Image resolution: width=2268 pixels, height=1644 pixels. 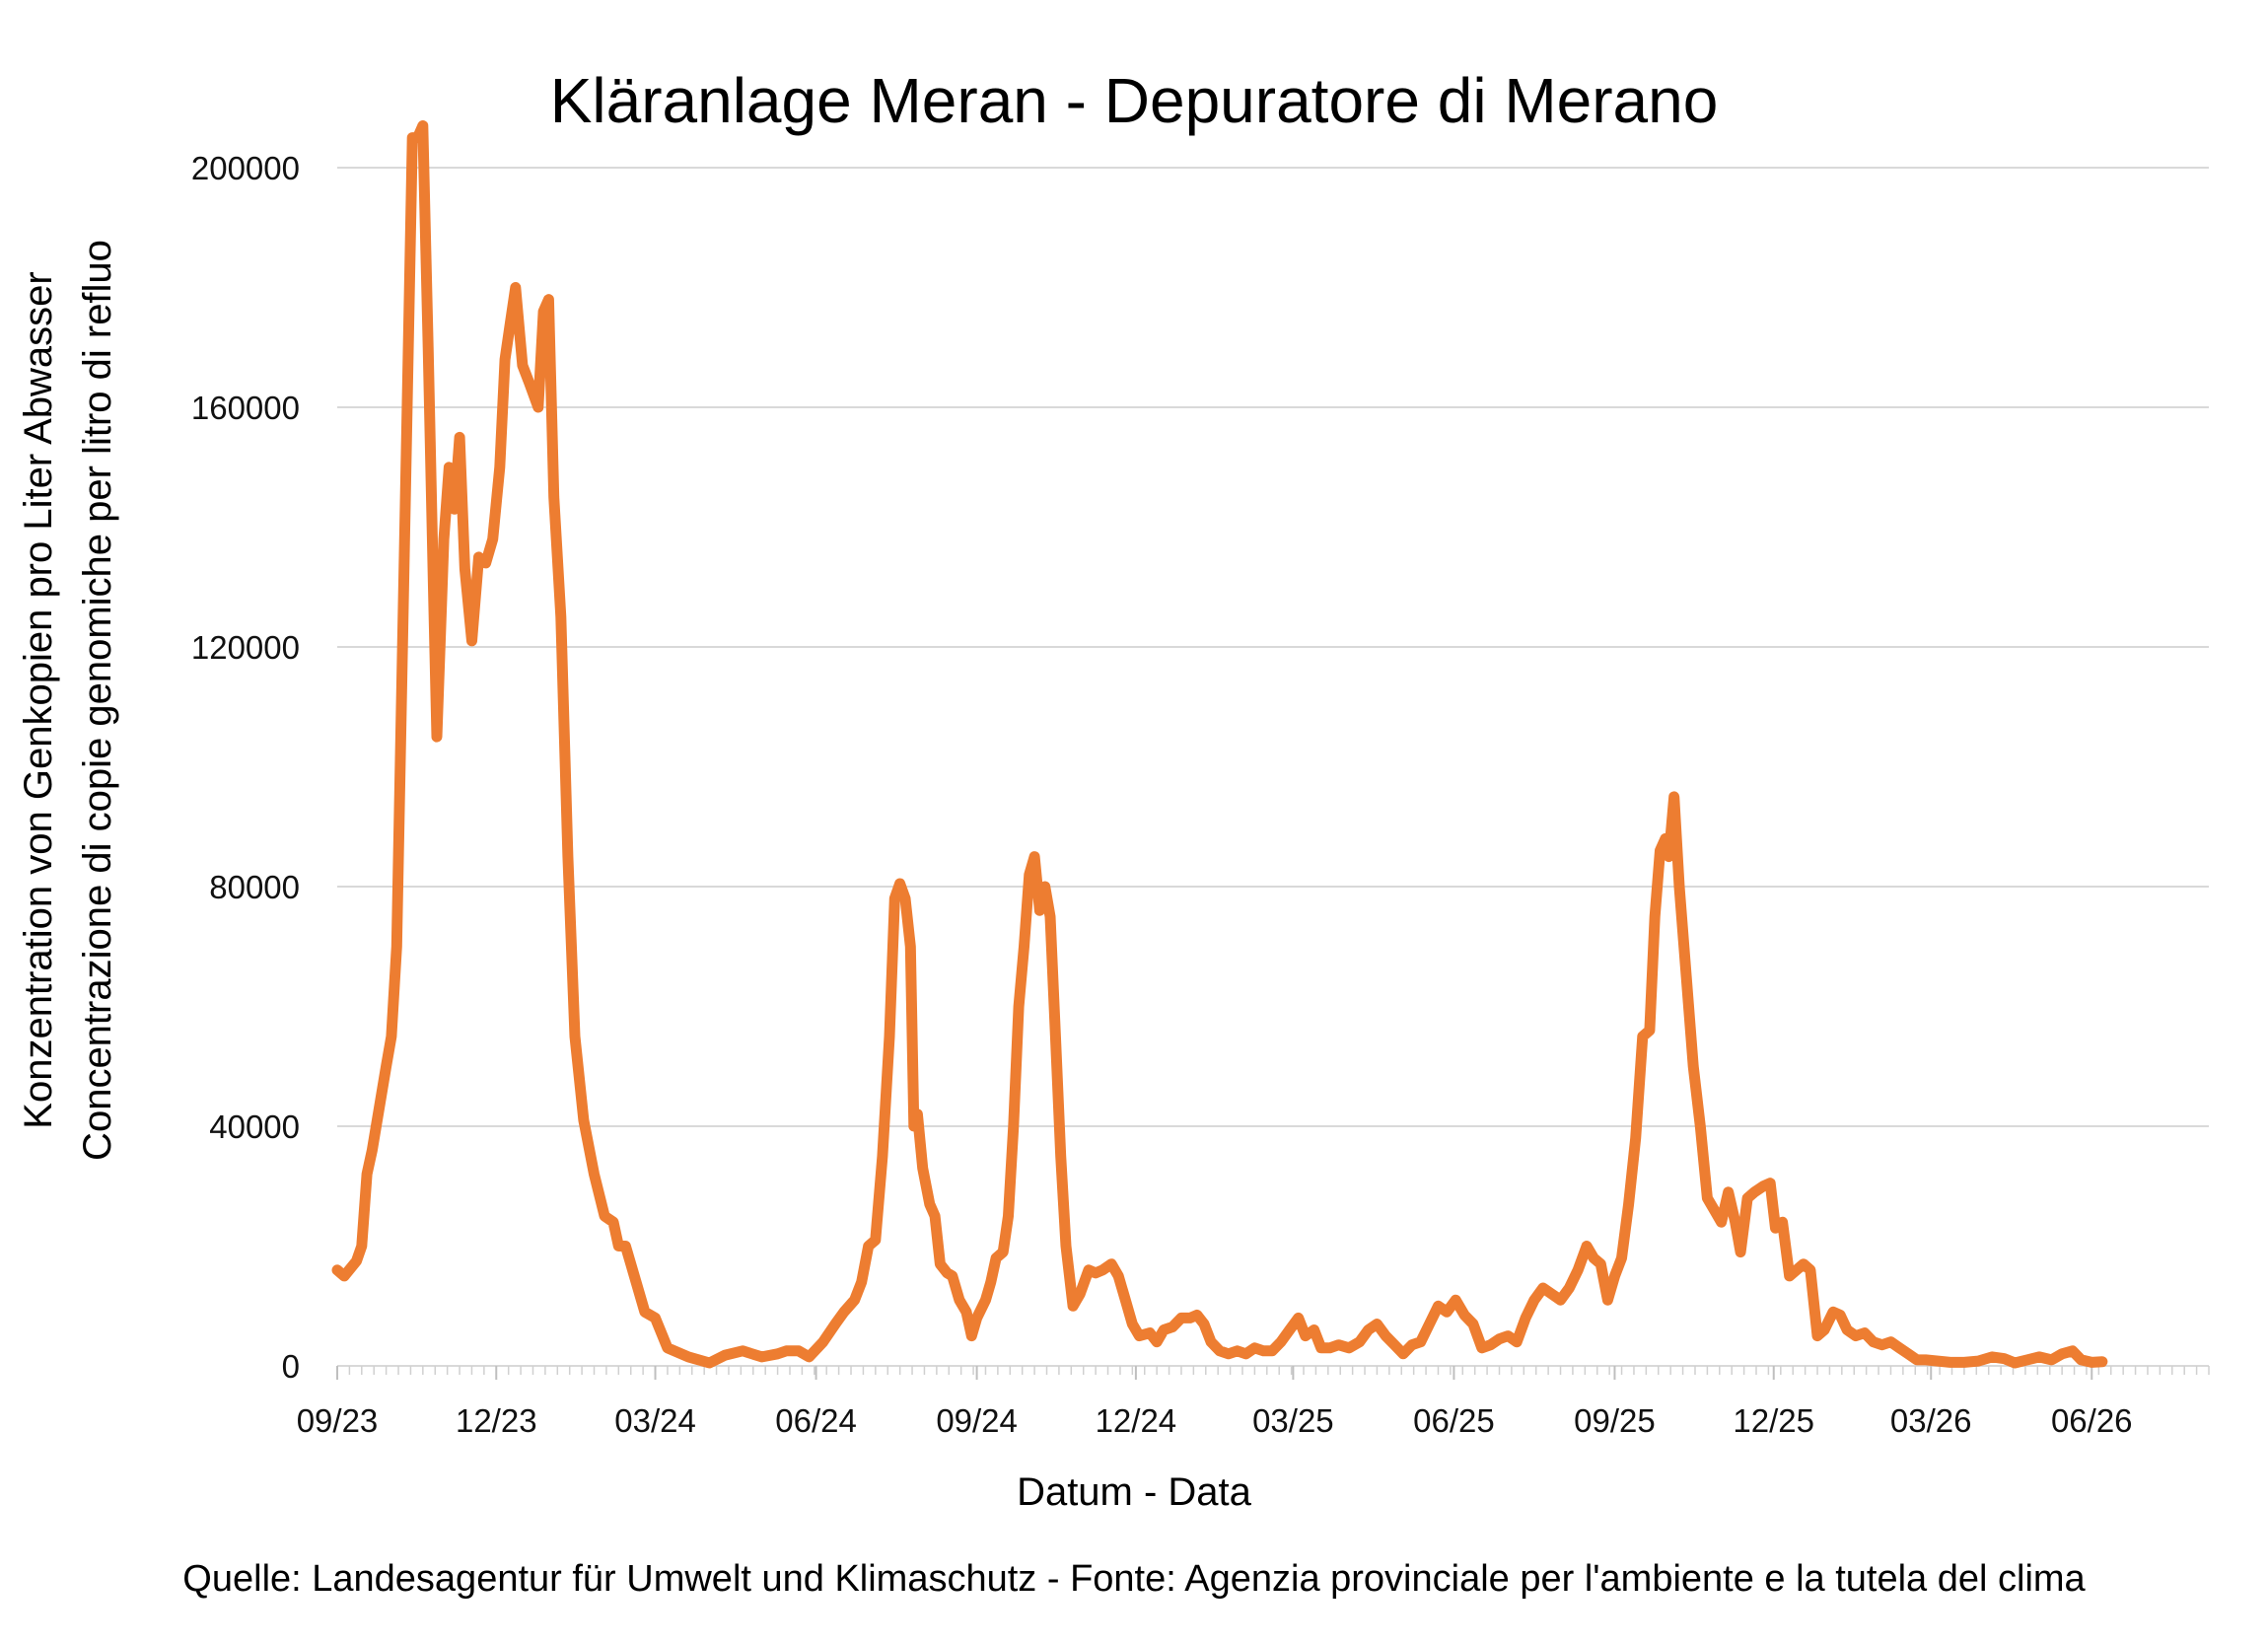 I want to click on x-tick-label: 09/24, so click(x=977, y=1420).